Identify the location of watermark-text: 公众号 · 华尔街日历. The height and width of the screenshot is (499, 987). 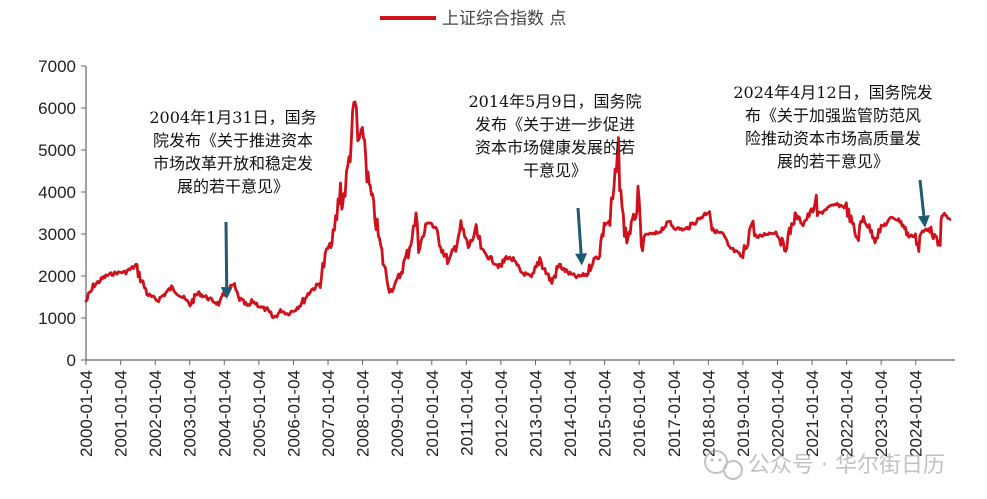
(846, 465).